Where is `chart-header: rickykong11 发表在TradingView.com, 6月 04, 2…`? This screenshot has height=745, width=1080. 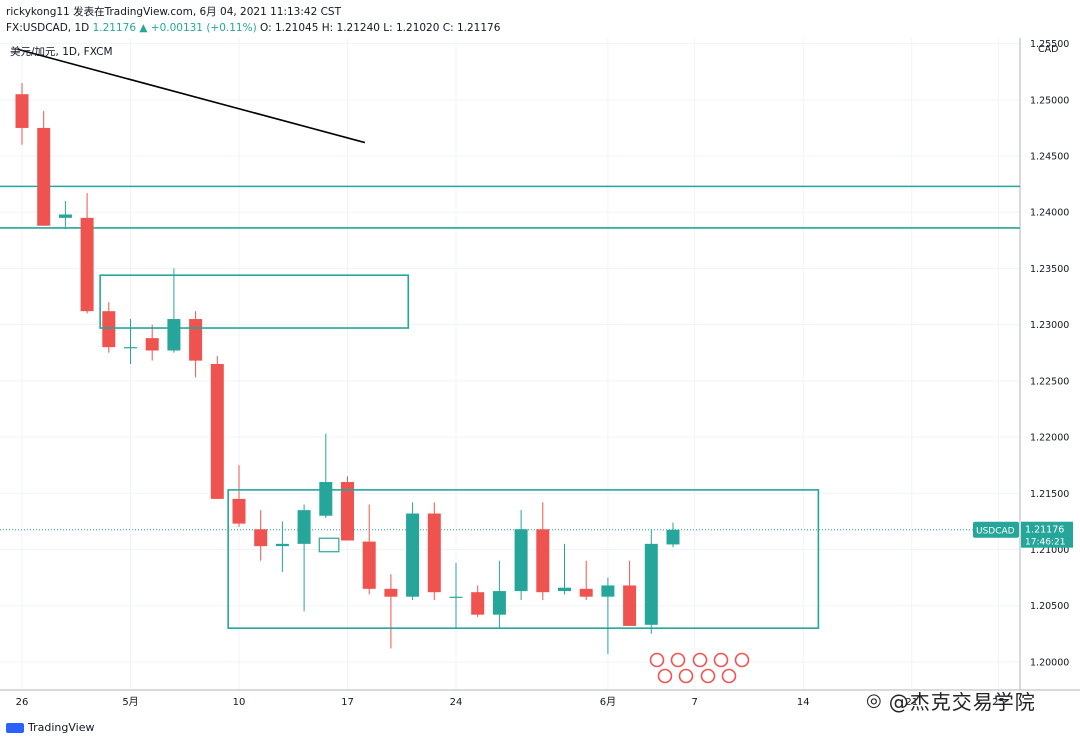
chart-header: rickykong11 发表在TradingView.com, 6月 04, 2… is located at coordinates (253, 20).